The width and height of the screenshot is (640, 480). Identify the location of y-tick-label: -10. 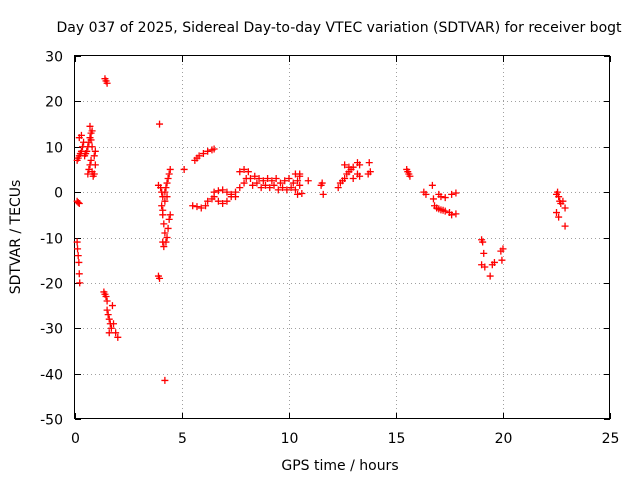
(51, 240).